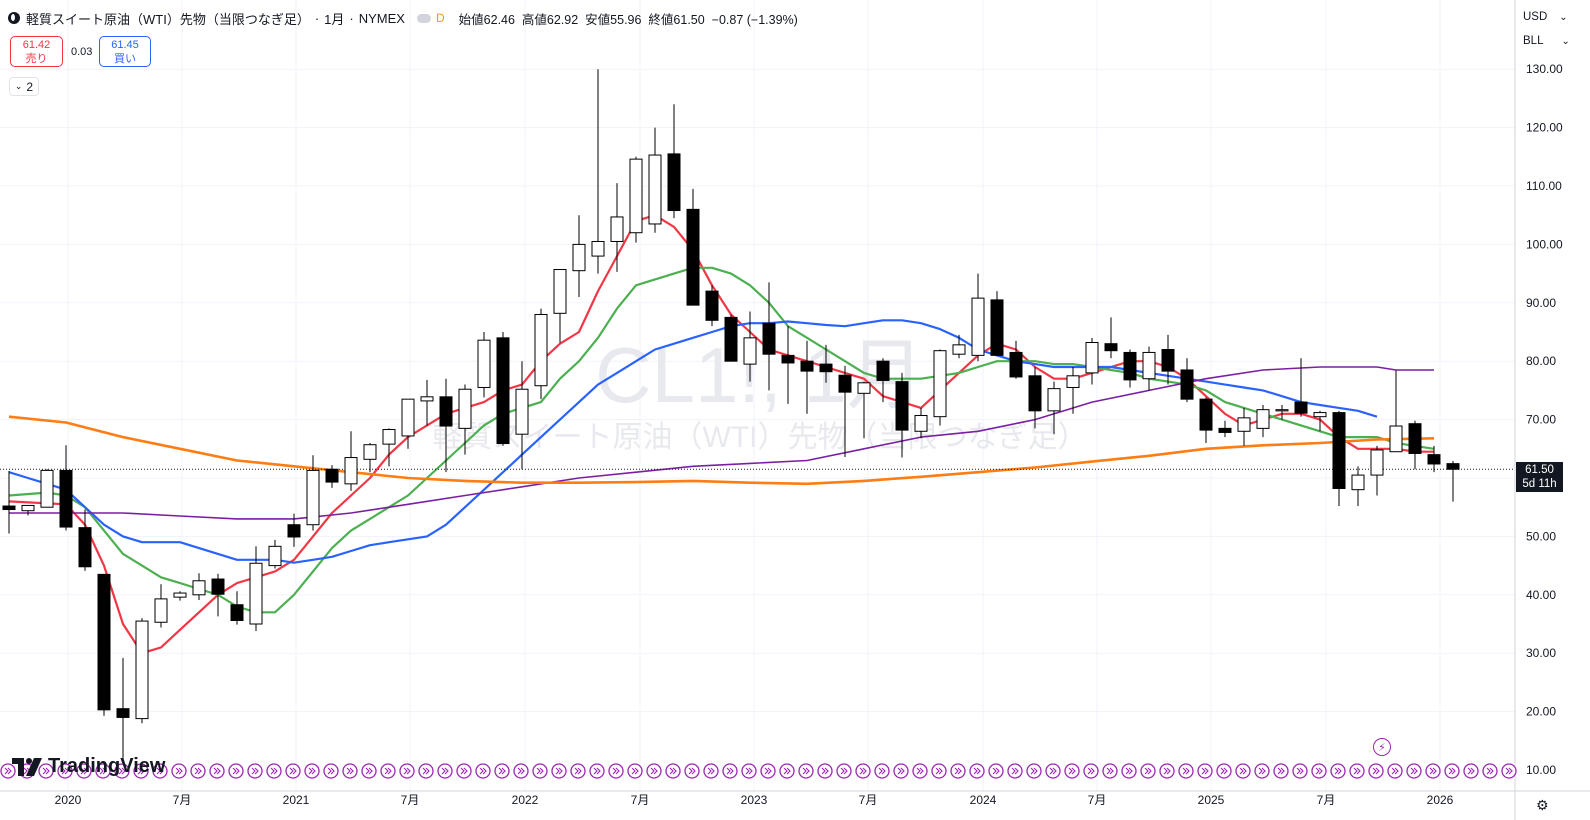 The width and height of the screenshot is (1590, 820). Describe the element at coordinates (36, 45) in the screenshot. I see `sell-price: 61.42` at that location.